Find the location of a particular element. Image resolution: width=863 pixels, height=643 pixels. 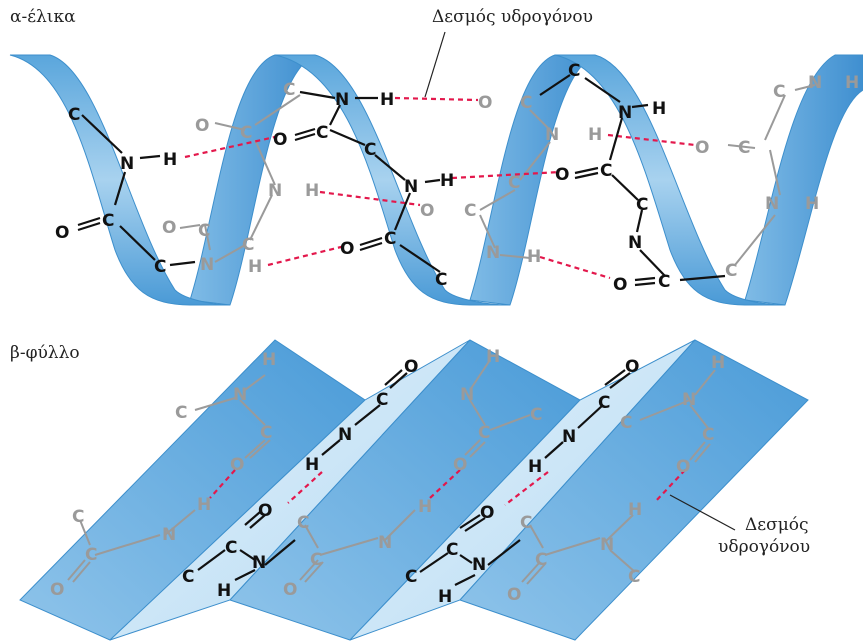

beta-sheet-title: β-φύλλο is located at coordinates (45, 353).